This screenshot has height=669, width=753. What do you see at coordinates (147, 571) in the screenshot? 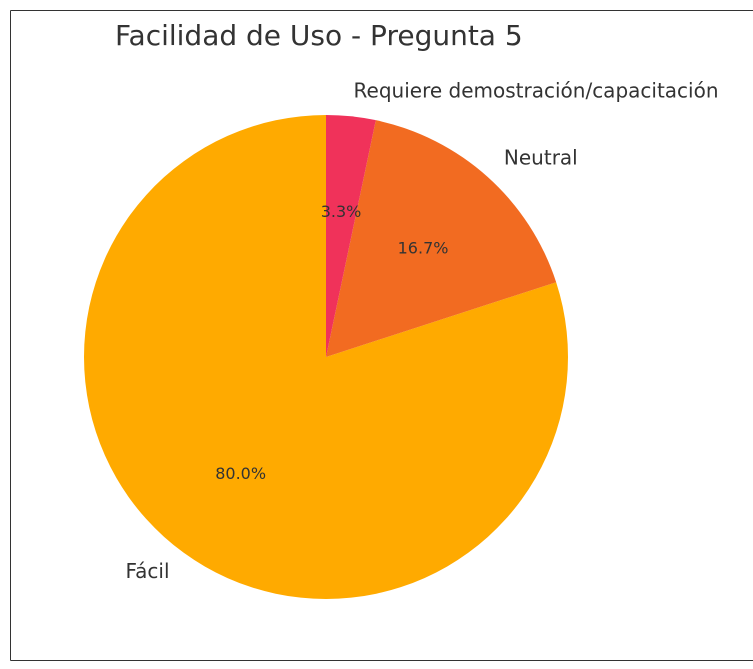
I see `slice-label: Fácil` at bounding box center [147, 571].